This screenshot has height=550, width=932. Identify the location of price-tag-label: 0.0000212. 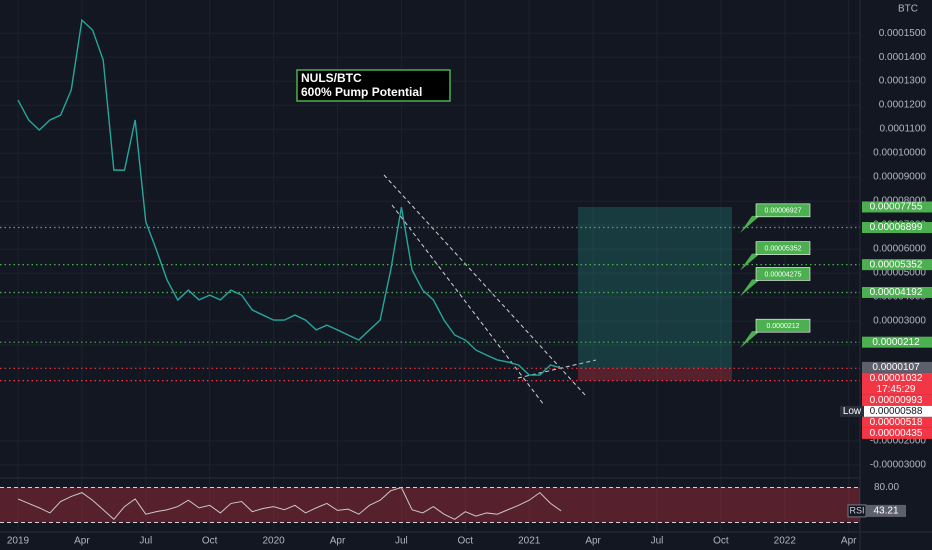
(896, 342).